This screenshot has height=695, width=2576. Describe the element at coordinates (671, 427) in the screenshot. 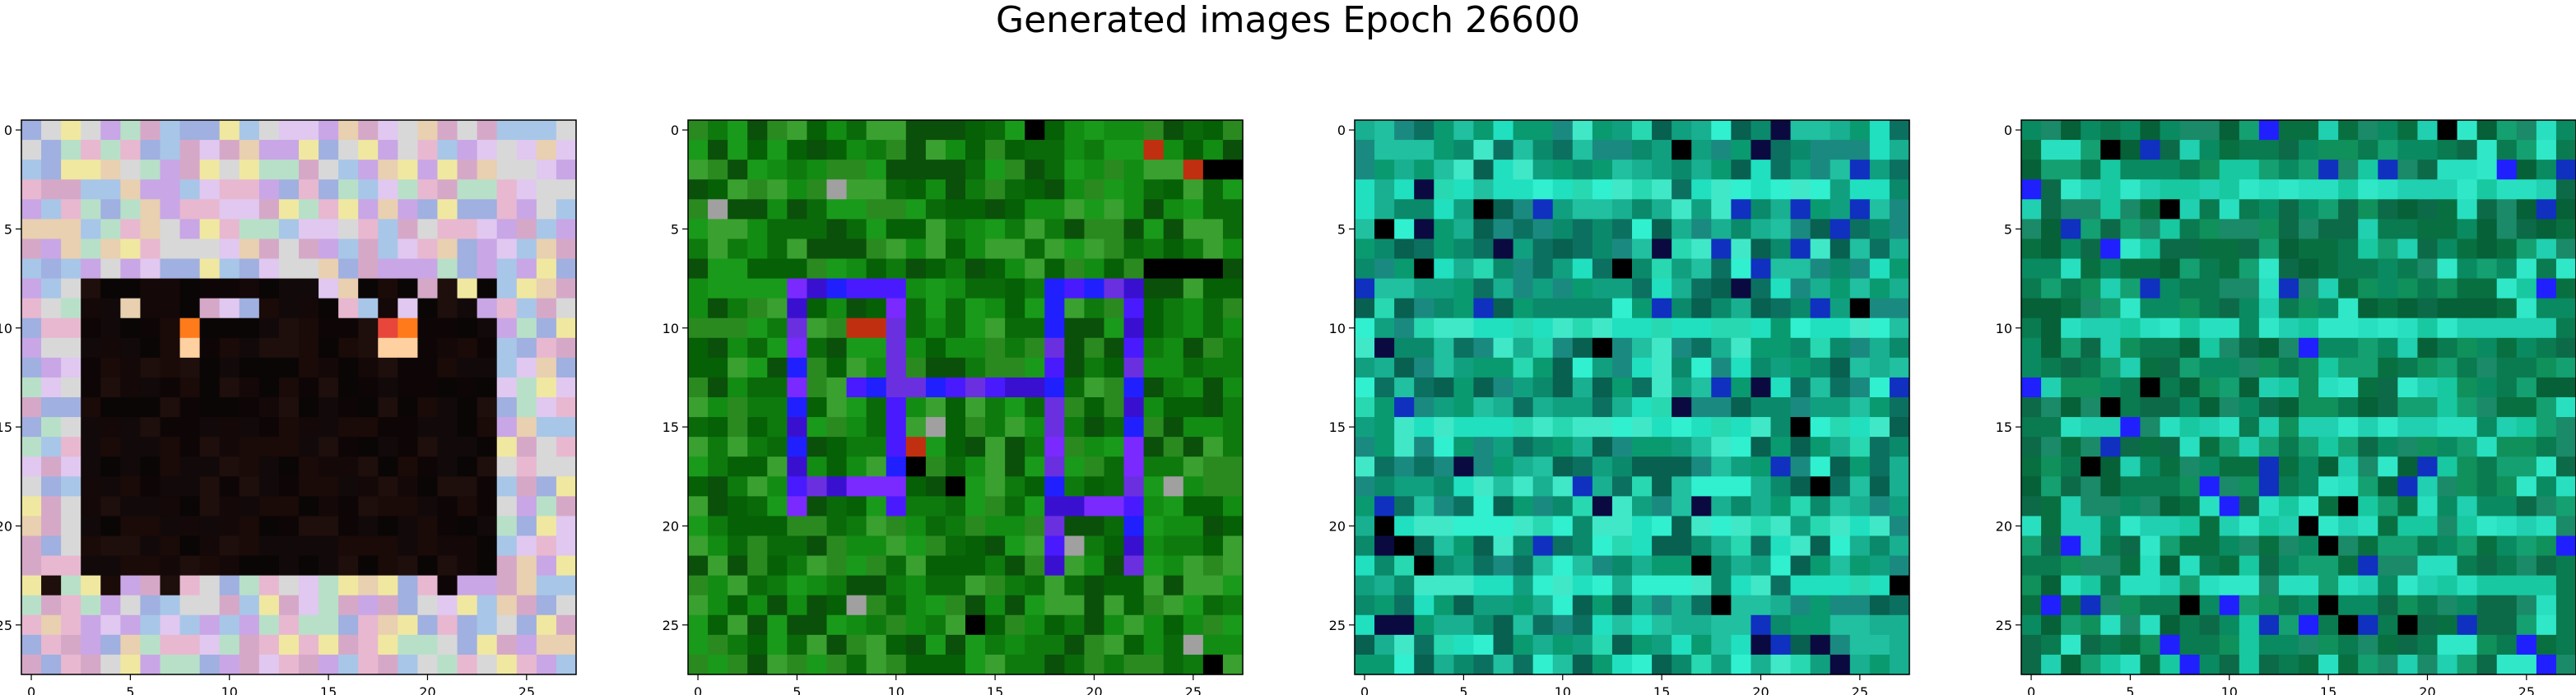

I see `y-tick-label: 15` at that location.